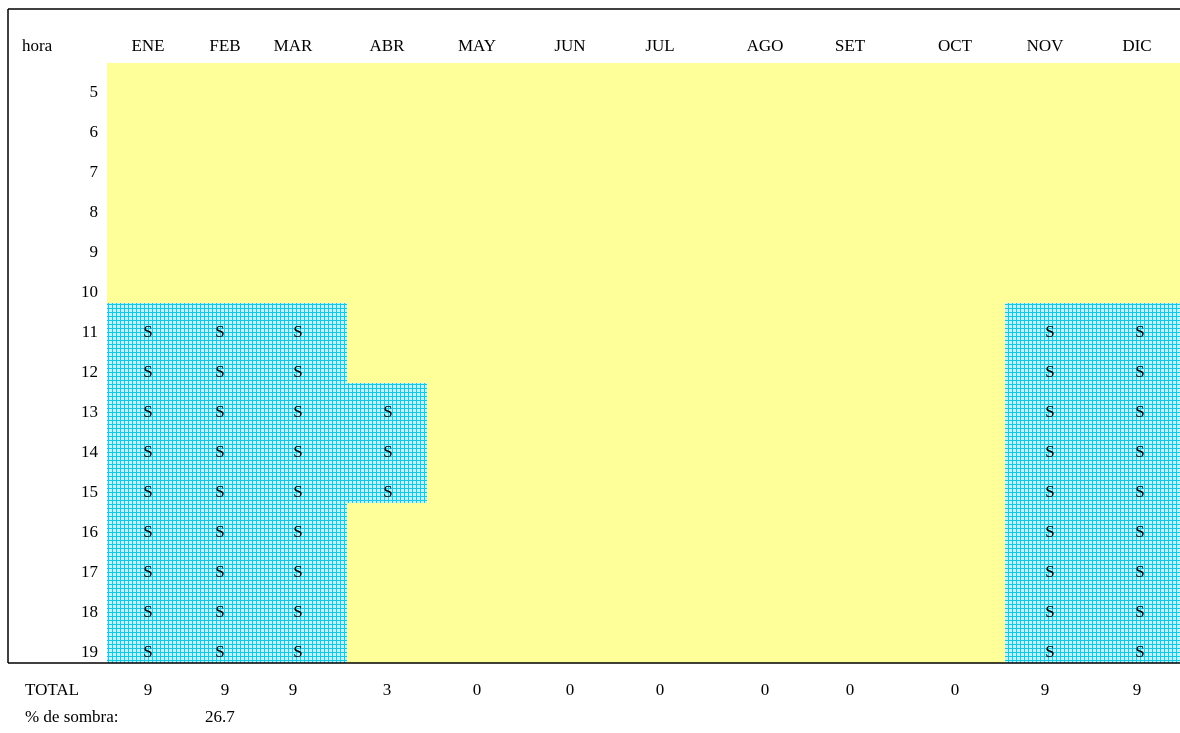 The image size is (1180, 733). I want to click on hour-label: 8, so click(94, 211).